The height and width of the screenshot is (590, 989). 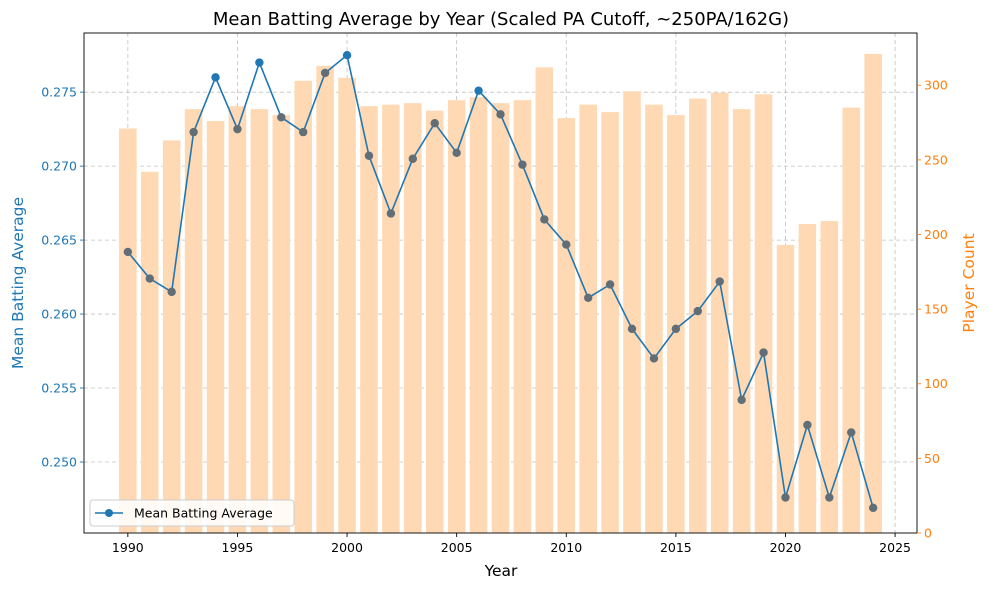 I want to click on y-axis-right-title: Player Count, so click(x=969, y=282).